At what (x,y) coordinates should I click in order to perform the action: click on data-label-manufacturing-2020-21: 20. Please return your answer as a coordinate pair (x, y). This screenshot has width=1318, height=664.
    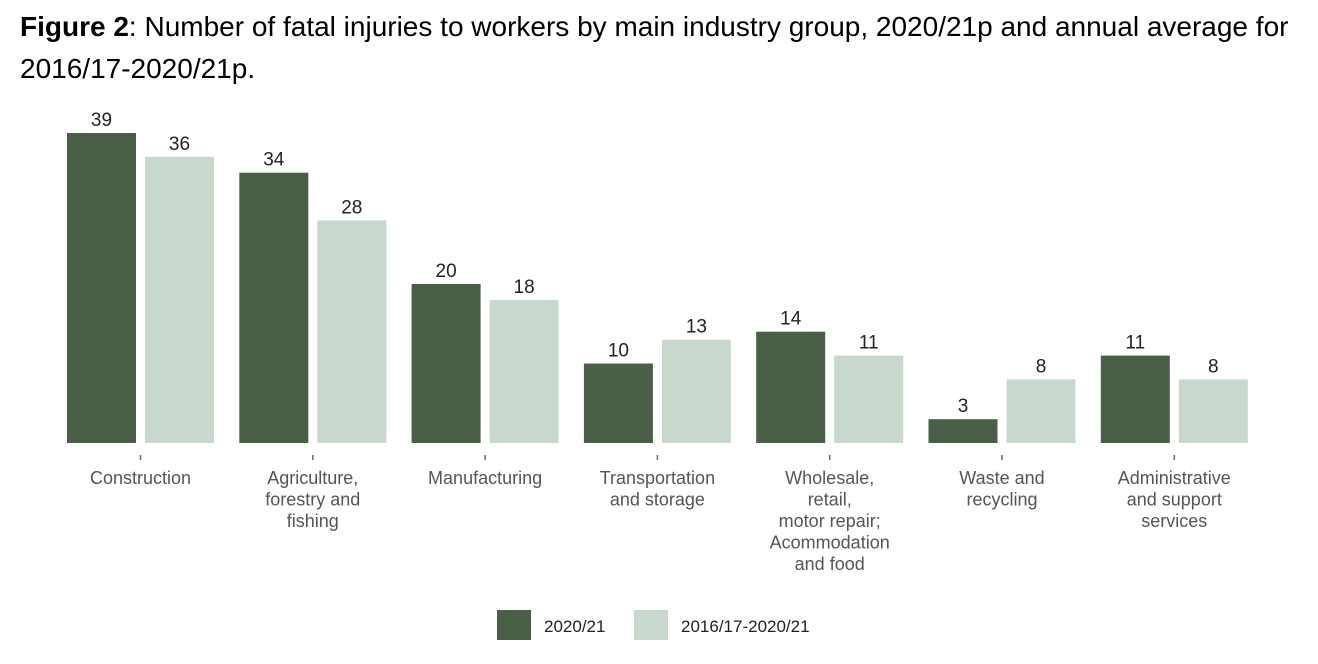
    Looking at the image, I should click on (446, 271).